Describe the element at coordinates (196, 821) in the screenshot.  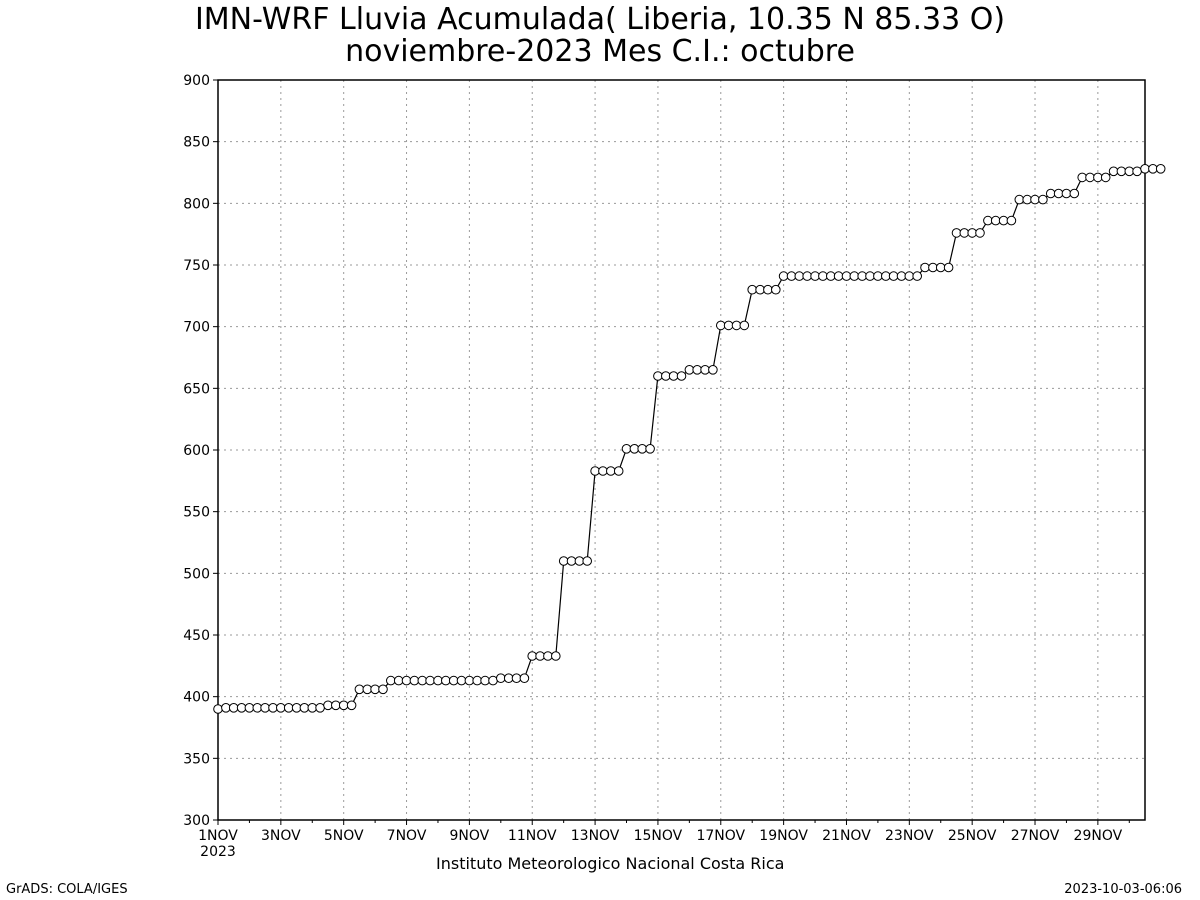
I see `y-tick-label: 300` at that location.